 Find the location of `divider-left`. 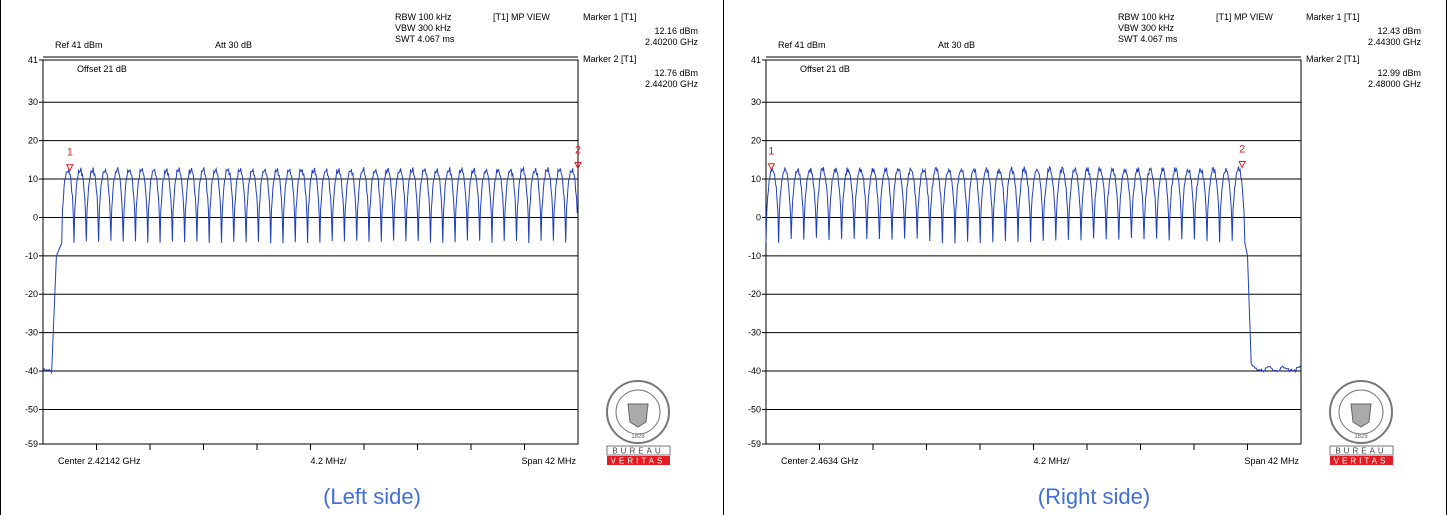

divider-left is located at coordinates (0, 257).